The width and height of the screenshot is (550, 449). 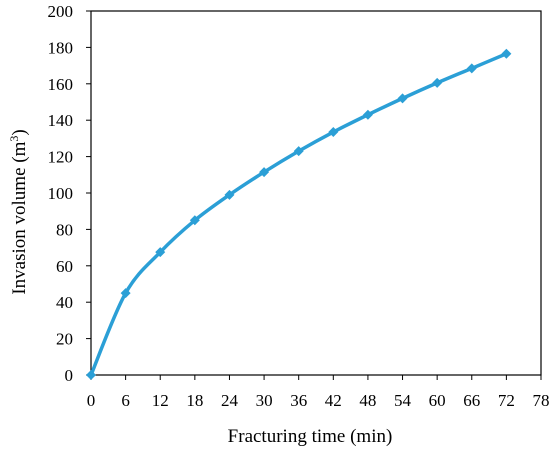 What do you see at coordinates (61, 120) in the screenshot?
I see `y-tick-label: 140` at bounding box center [61, 120].